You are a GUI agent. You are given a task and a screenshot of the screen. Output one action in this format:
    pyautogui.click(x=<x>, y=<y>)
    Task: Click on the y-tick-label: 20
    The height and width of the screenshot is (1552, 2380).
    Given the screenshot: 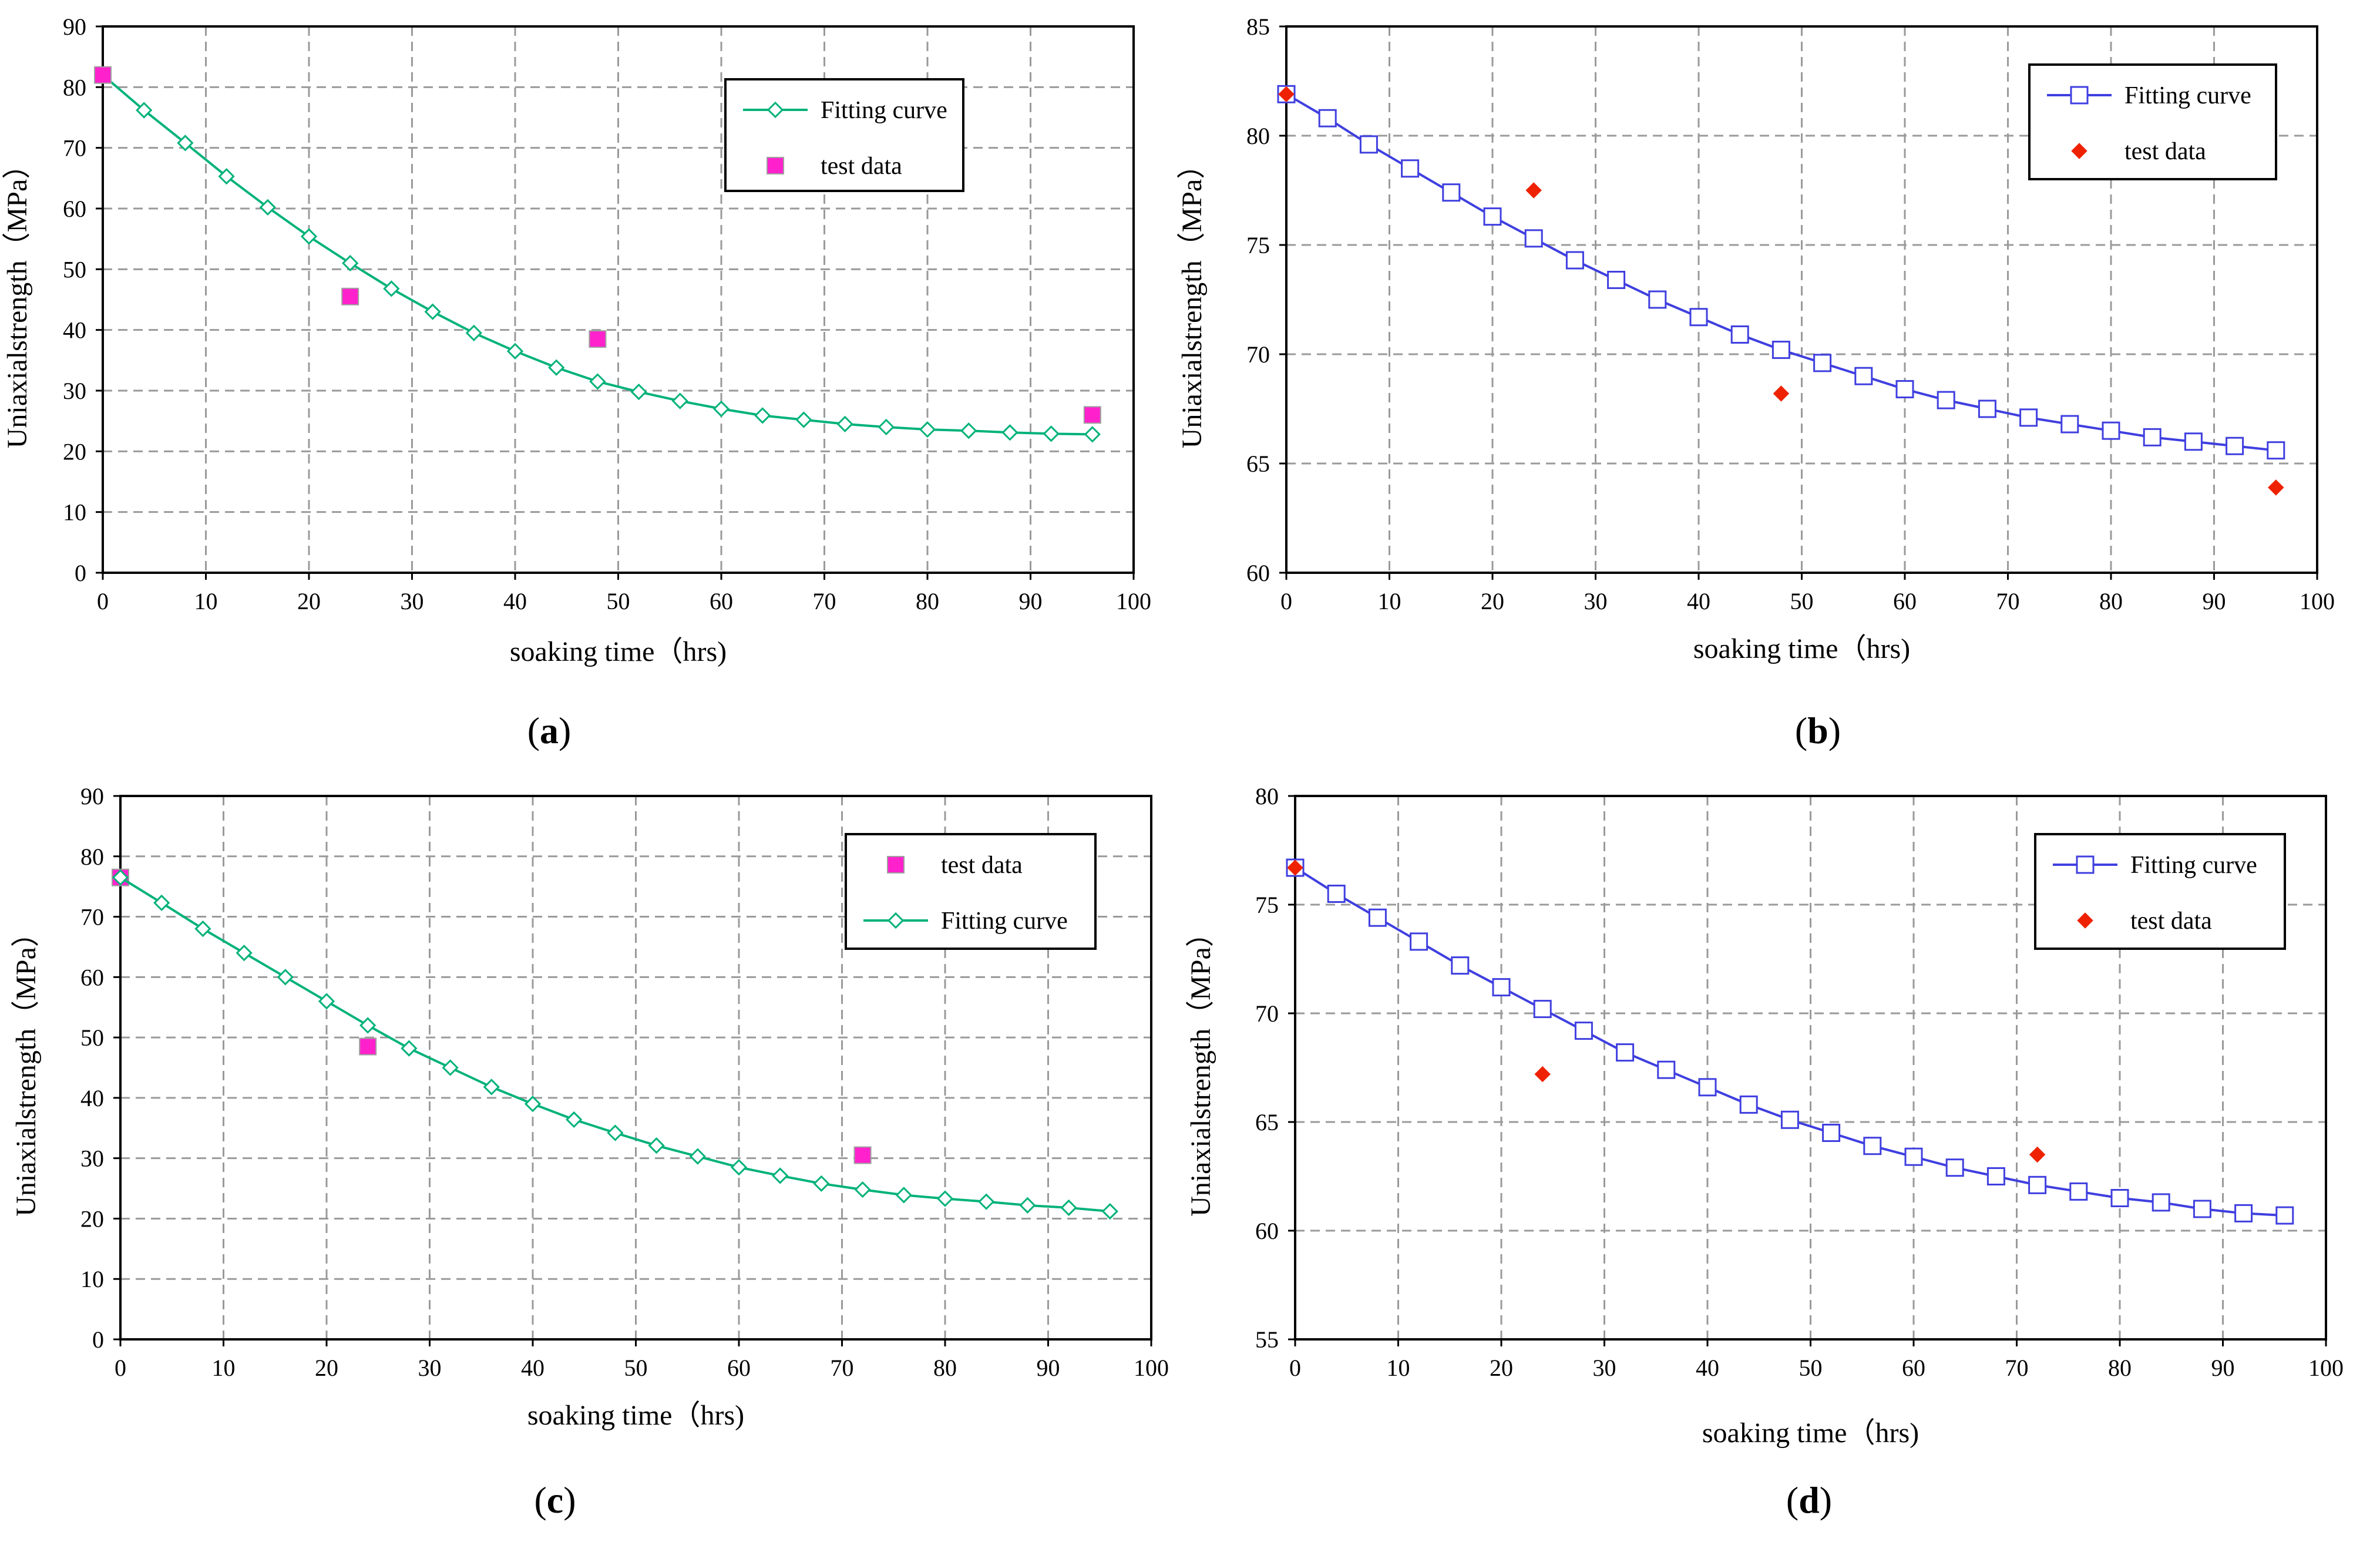 What is the action you would take?
    pyautogui.click(x=74, y=451)
    